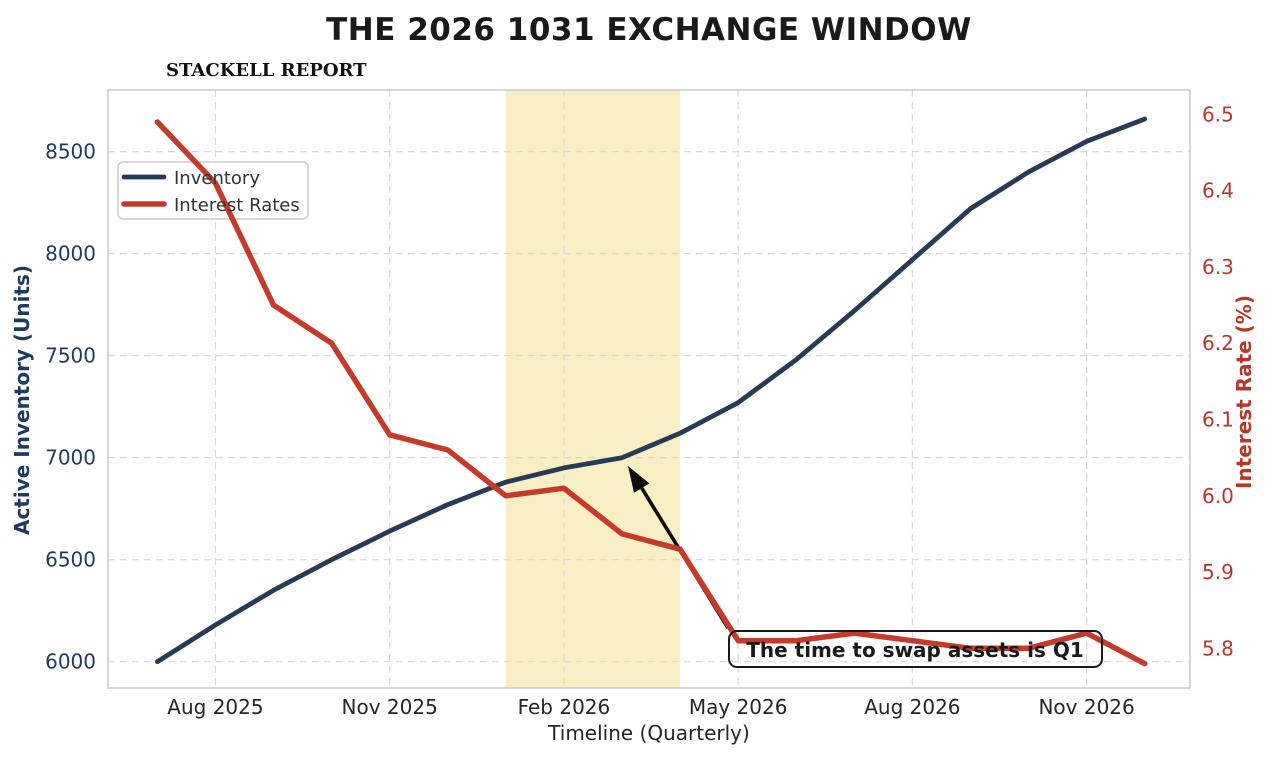 The width and height of the screenshot is (1280, 768). Describe the element at coordinates (1218, 114) in the screenshot. I see `y-right-tick-label: 6.5` at that location.